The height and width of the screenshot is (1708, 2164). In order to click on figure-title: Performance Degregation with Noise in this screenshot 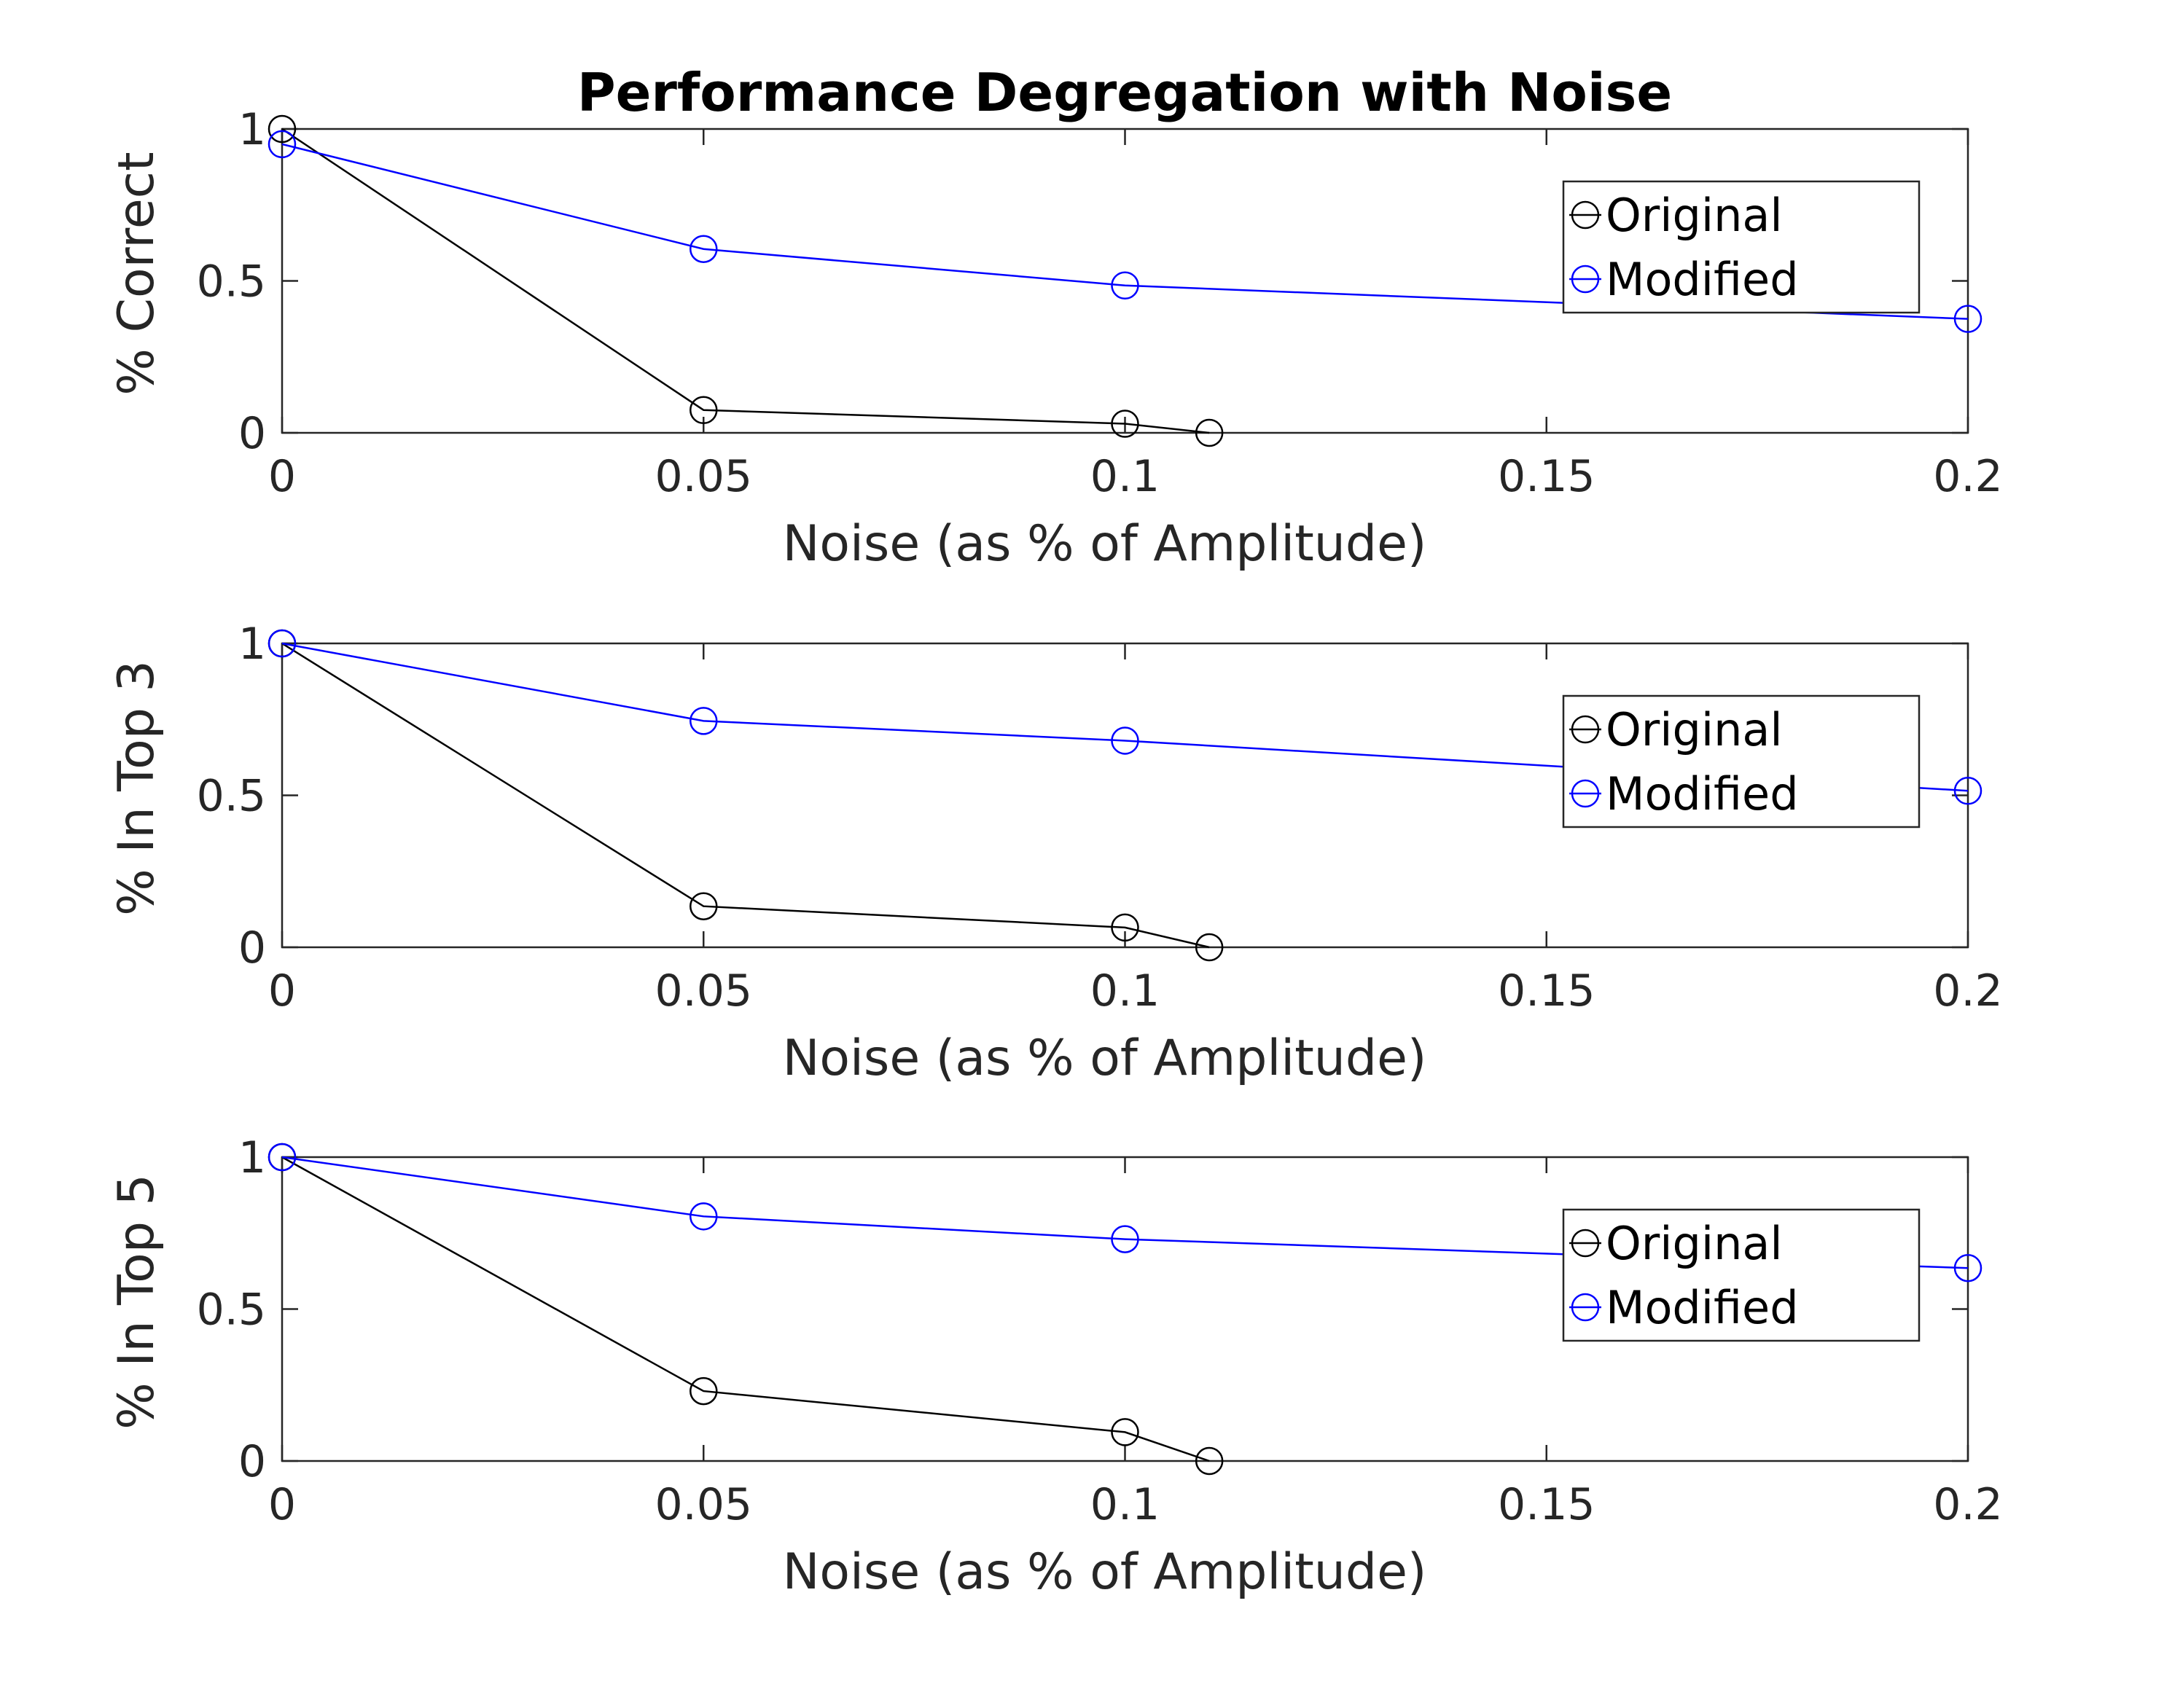, I will do `click(1124, 92)`.